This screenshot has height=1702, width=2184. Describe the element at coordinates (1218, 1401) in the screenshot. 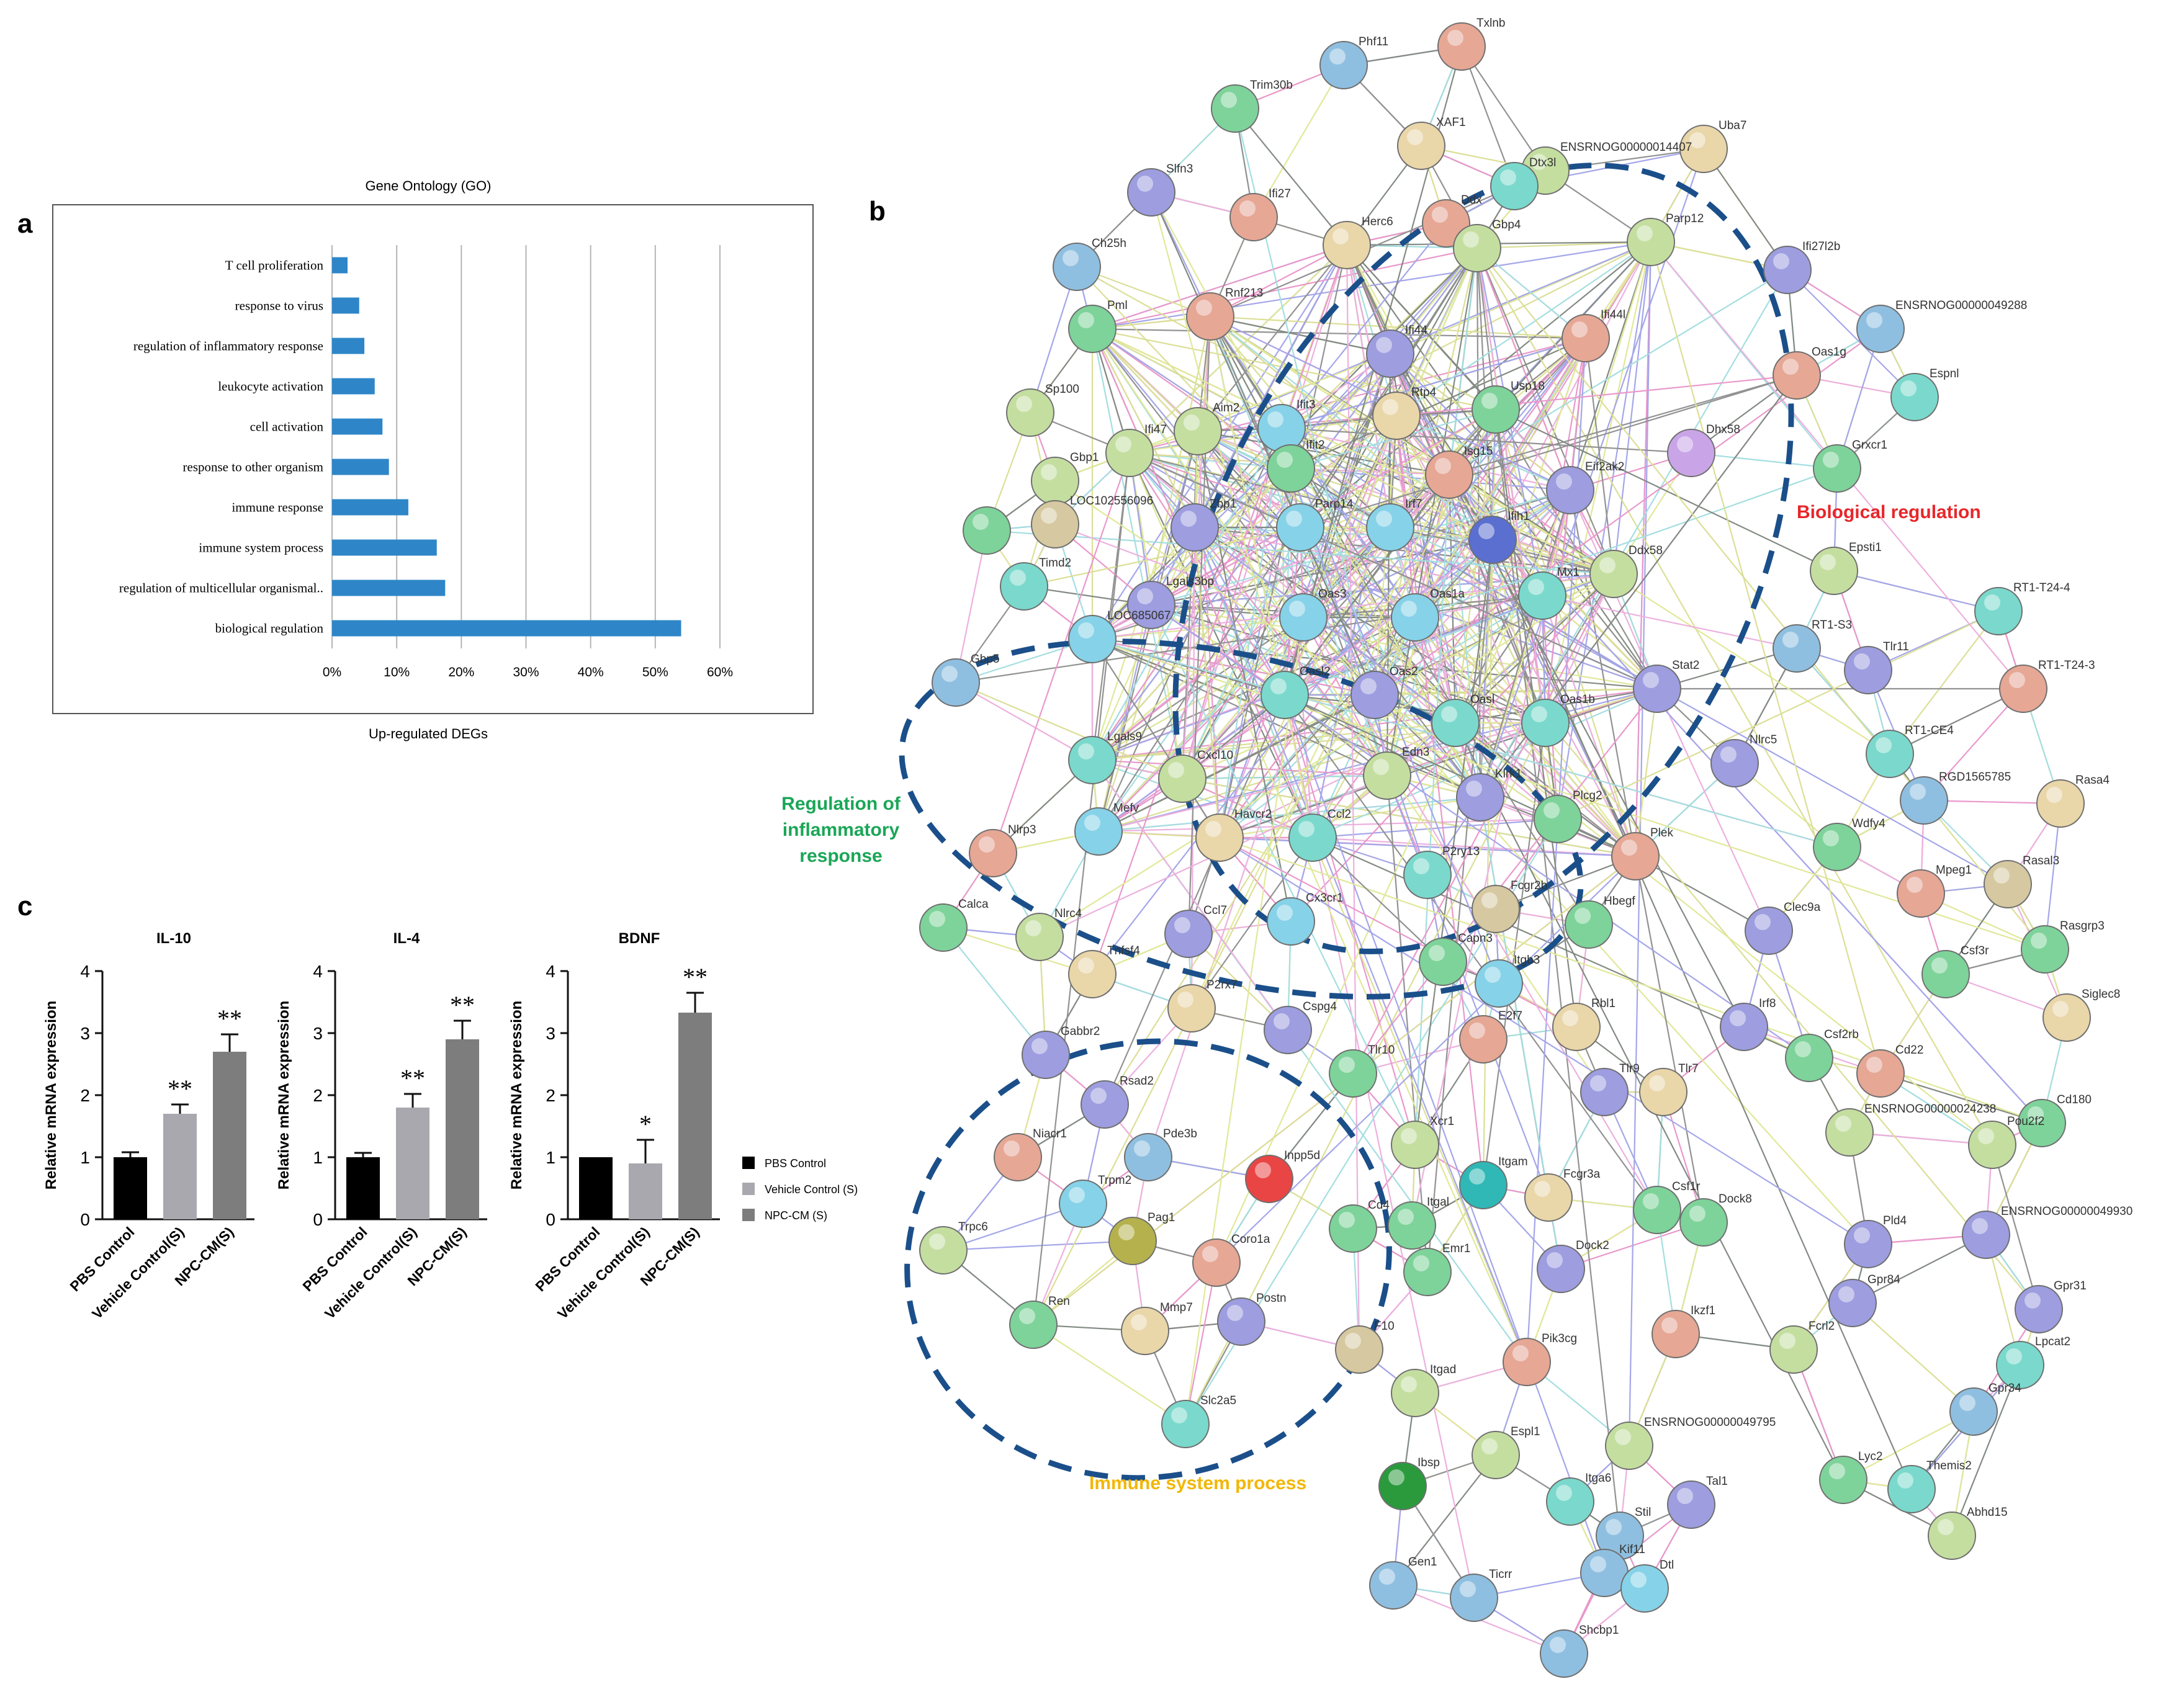

I see `network-node-label: Slc2a5` at that location.